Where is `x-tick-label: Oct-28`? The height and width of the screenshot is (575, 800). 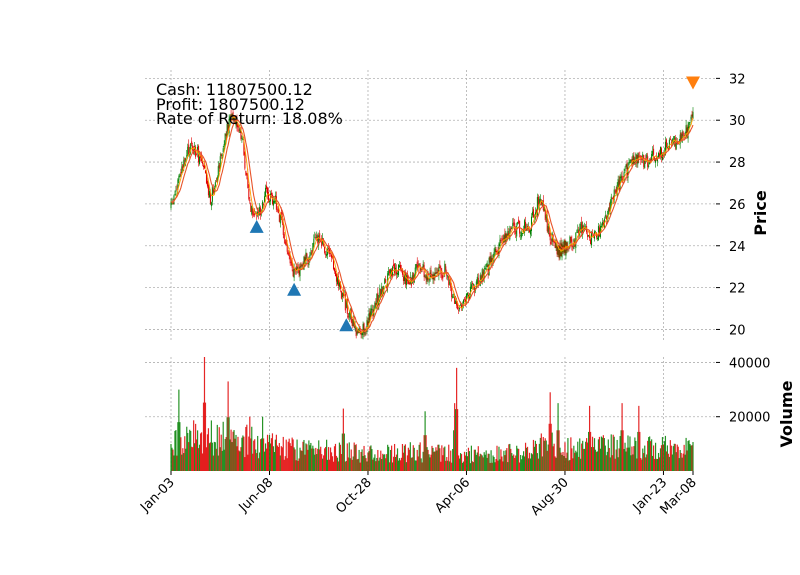 x-tick-label: Oct-28 is located at coordinates (354, 496).